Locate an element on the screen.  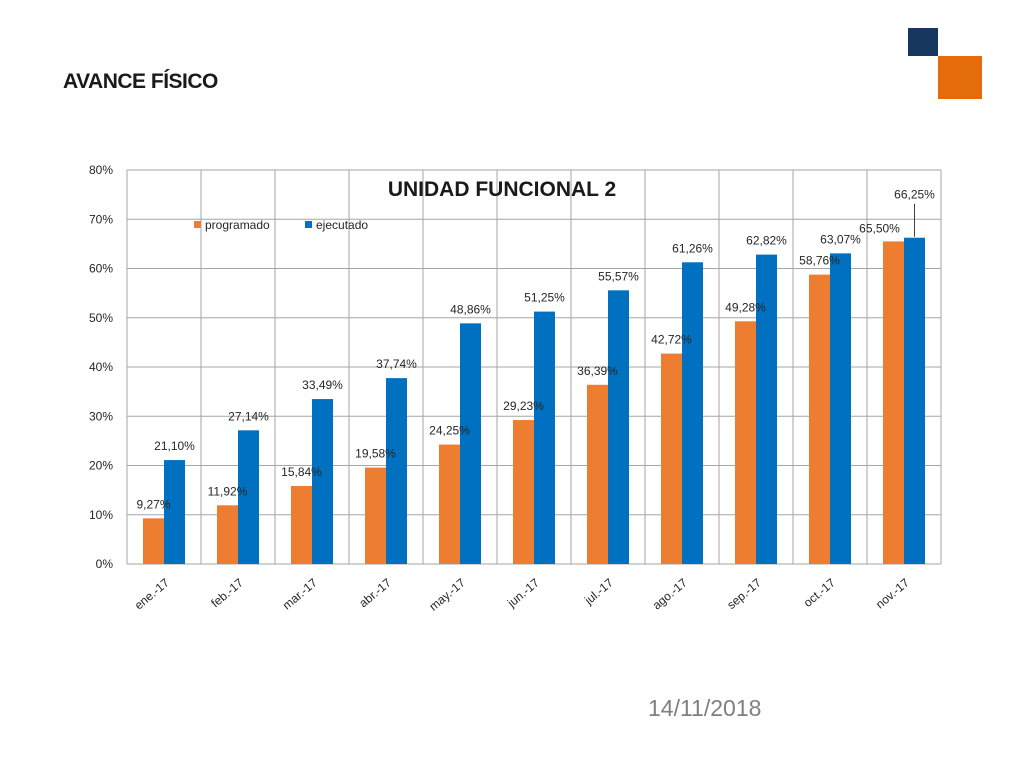
y-tick-label: 20% is located at coordinates (101, 466).